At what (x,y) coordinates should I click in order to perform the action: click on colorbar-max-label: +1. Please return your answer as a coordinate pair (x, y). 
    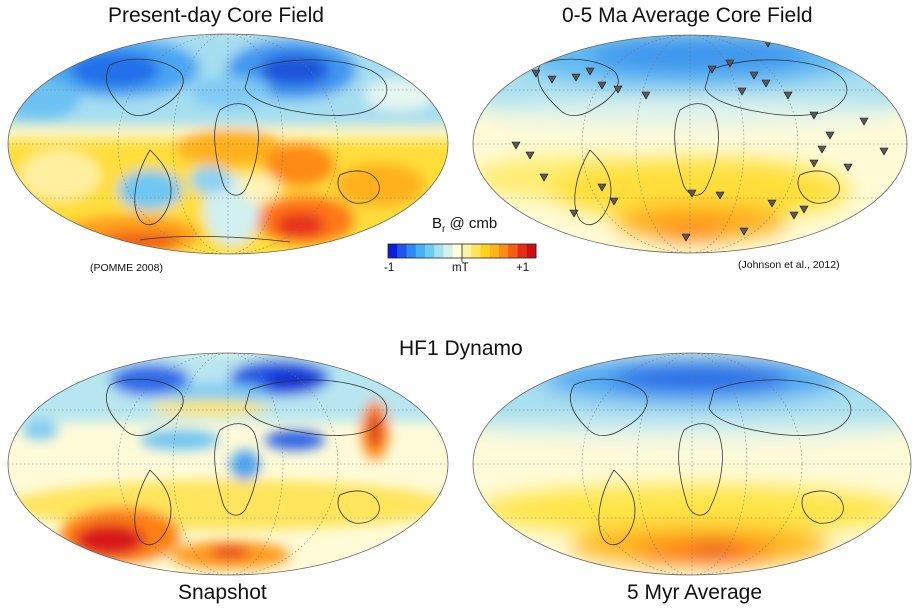
    Looking at the image, I should click on (523, 268).